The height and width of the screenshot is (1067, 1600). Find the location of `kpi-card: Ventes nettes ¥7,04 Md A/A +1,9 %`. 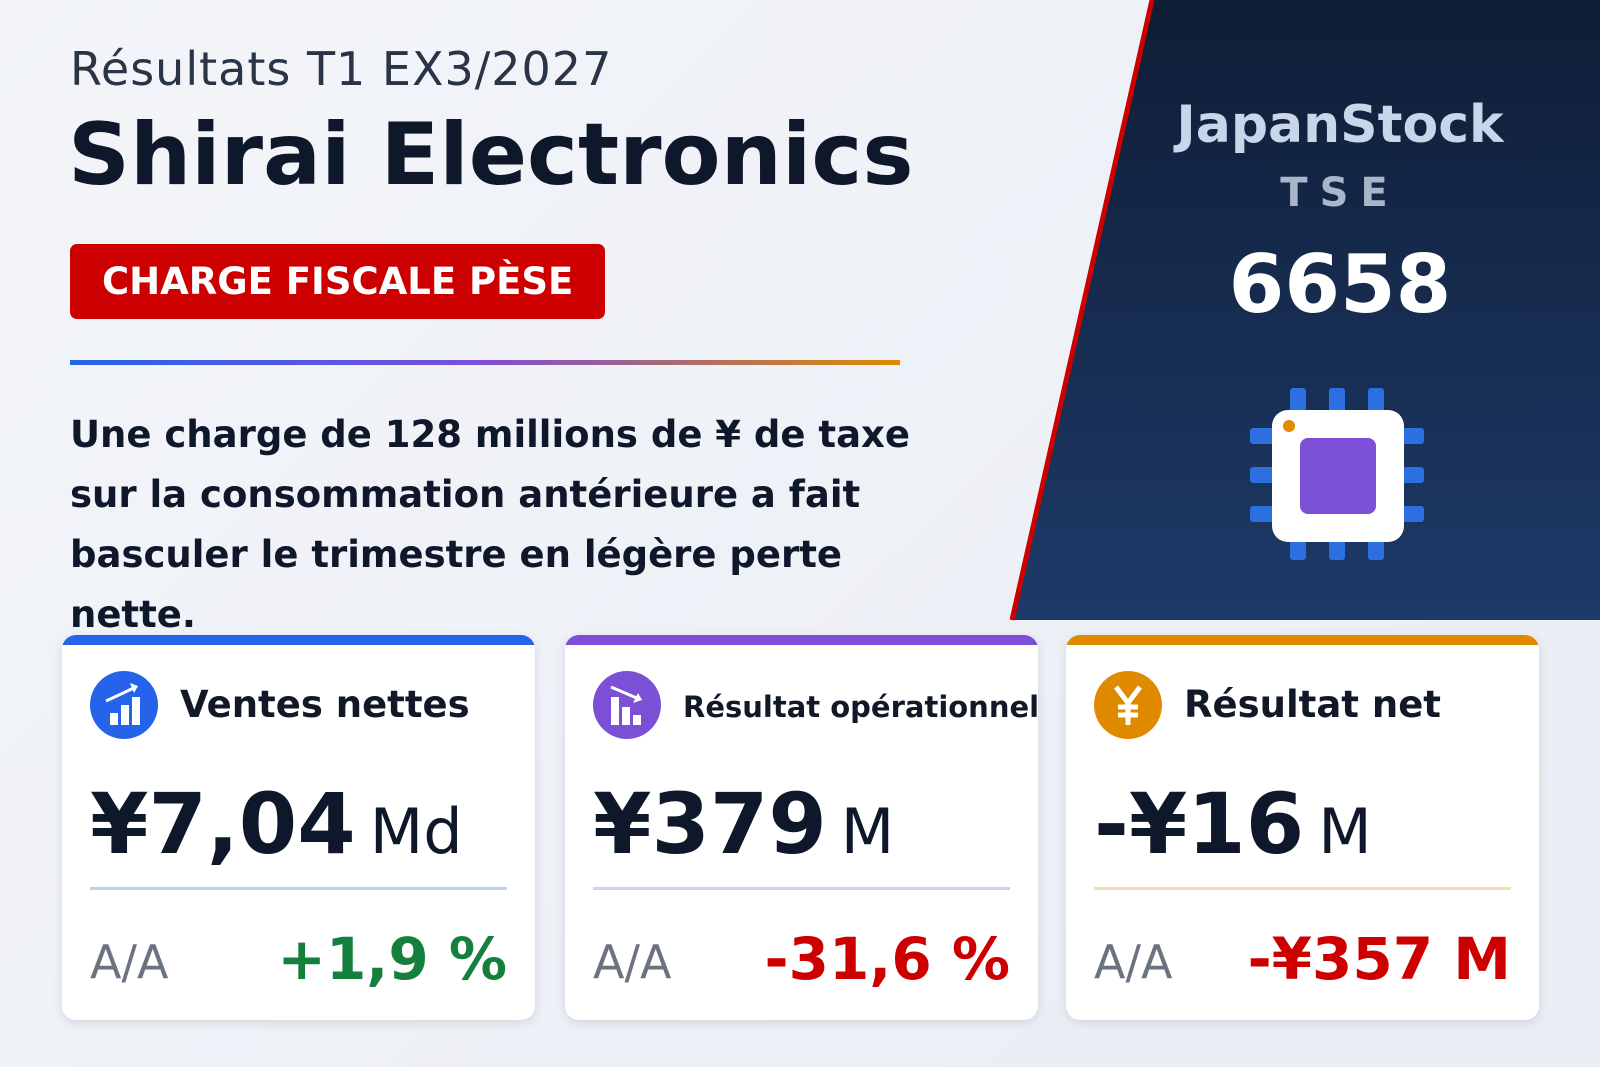

kpi-card: Ventes nettes ¥7,04 Md A/A +1,9 % is located at coordinates (298, 827).